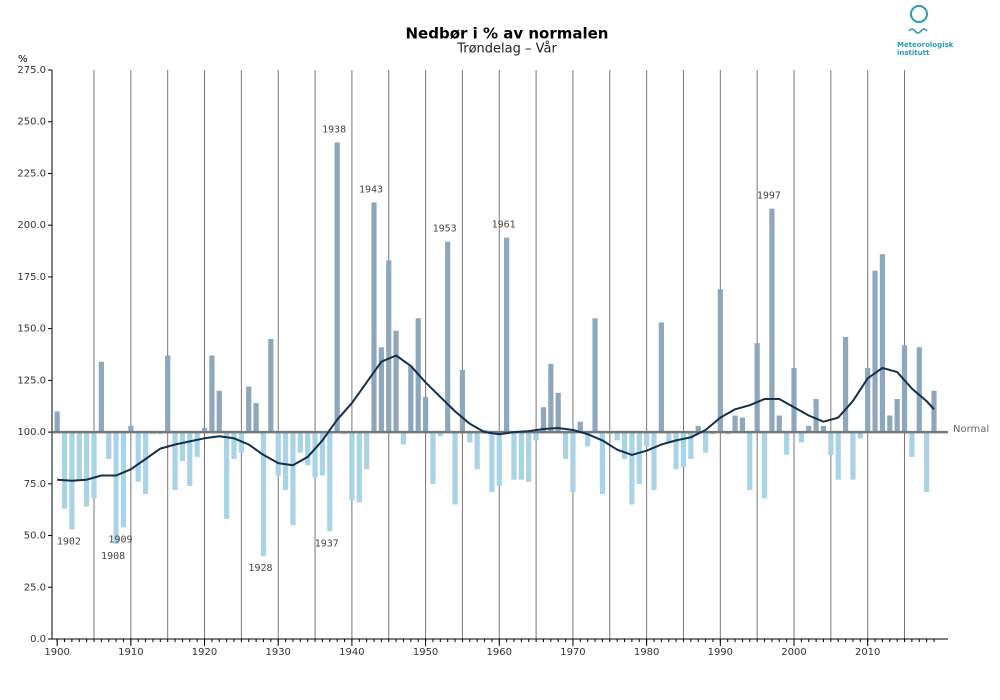 The image size is (1000, 700). What do you see at coordinates (720, 652) in the screenshot?
I see `x-tick-label: 1990` at bounding box center [720, 652].